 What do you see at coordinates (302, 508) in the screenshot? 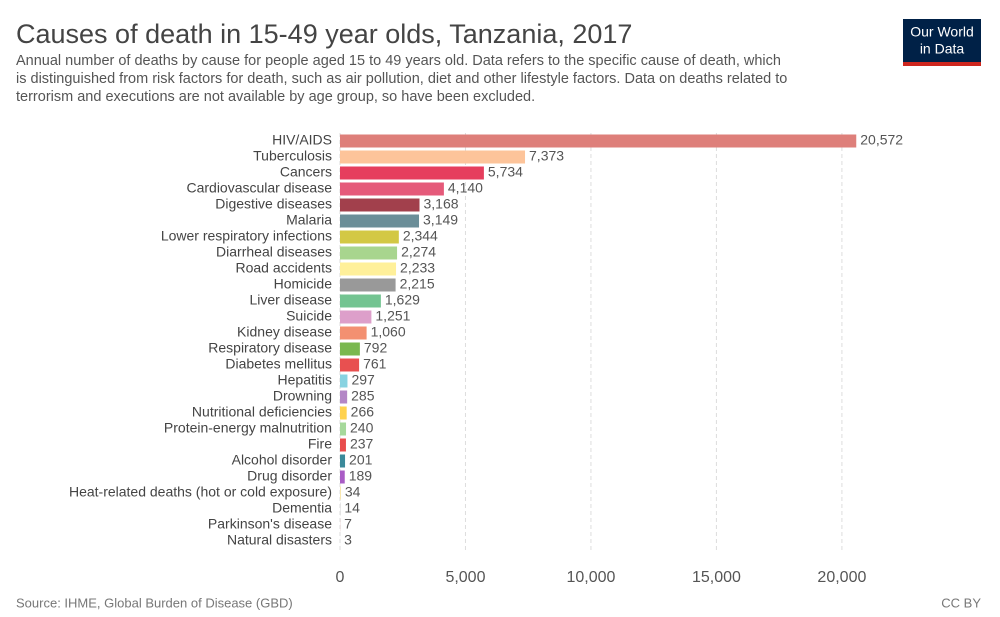
I see `y-tick-label: Dementia` at bounding box center [302, 508].